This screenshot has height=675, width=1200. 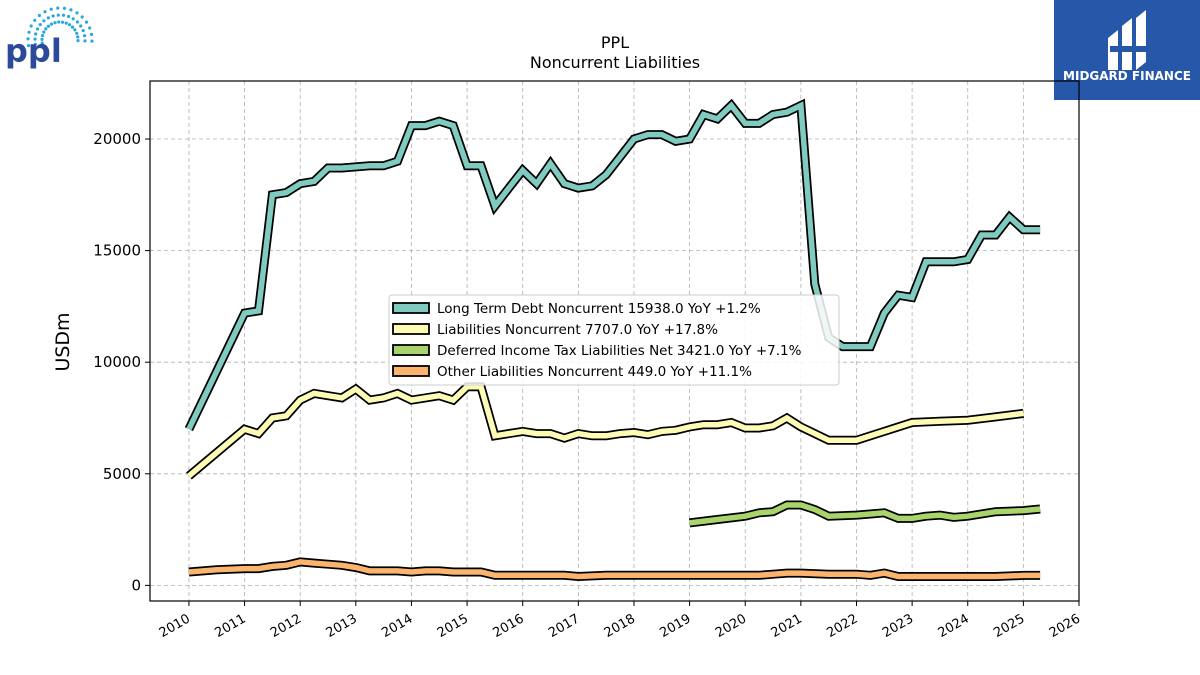 I want to click on series-outline, so click(x=605, y=431).